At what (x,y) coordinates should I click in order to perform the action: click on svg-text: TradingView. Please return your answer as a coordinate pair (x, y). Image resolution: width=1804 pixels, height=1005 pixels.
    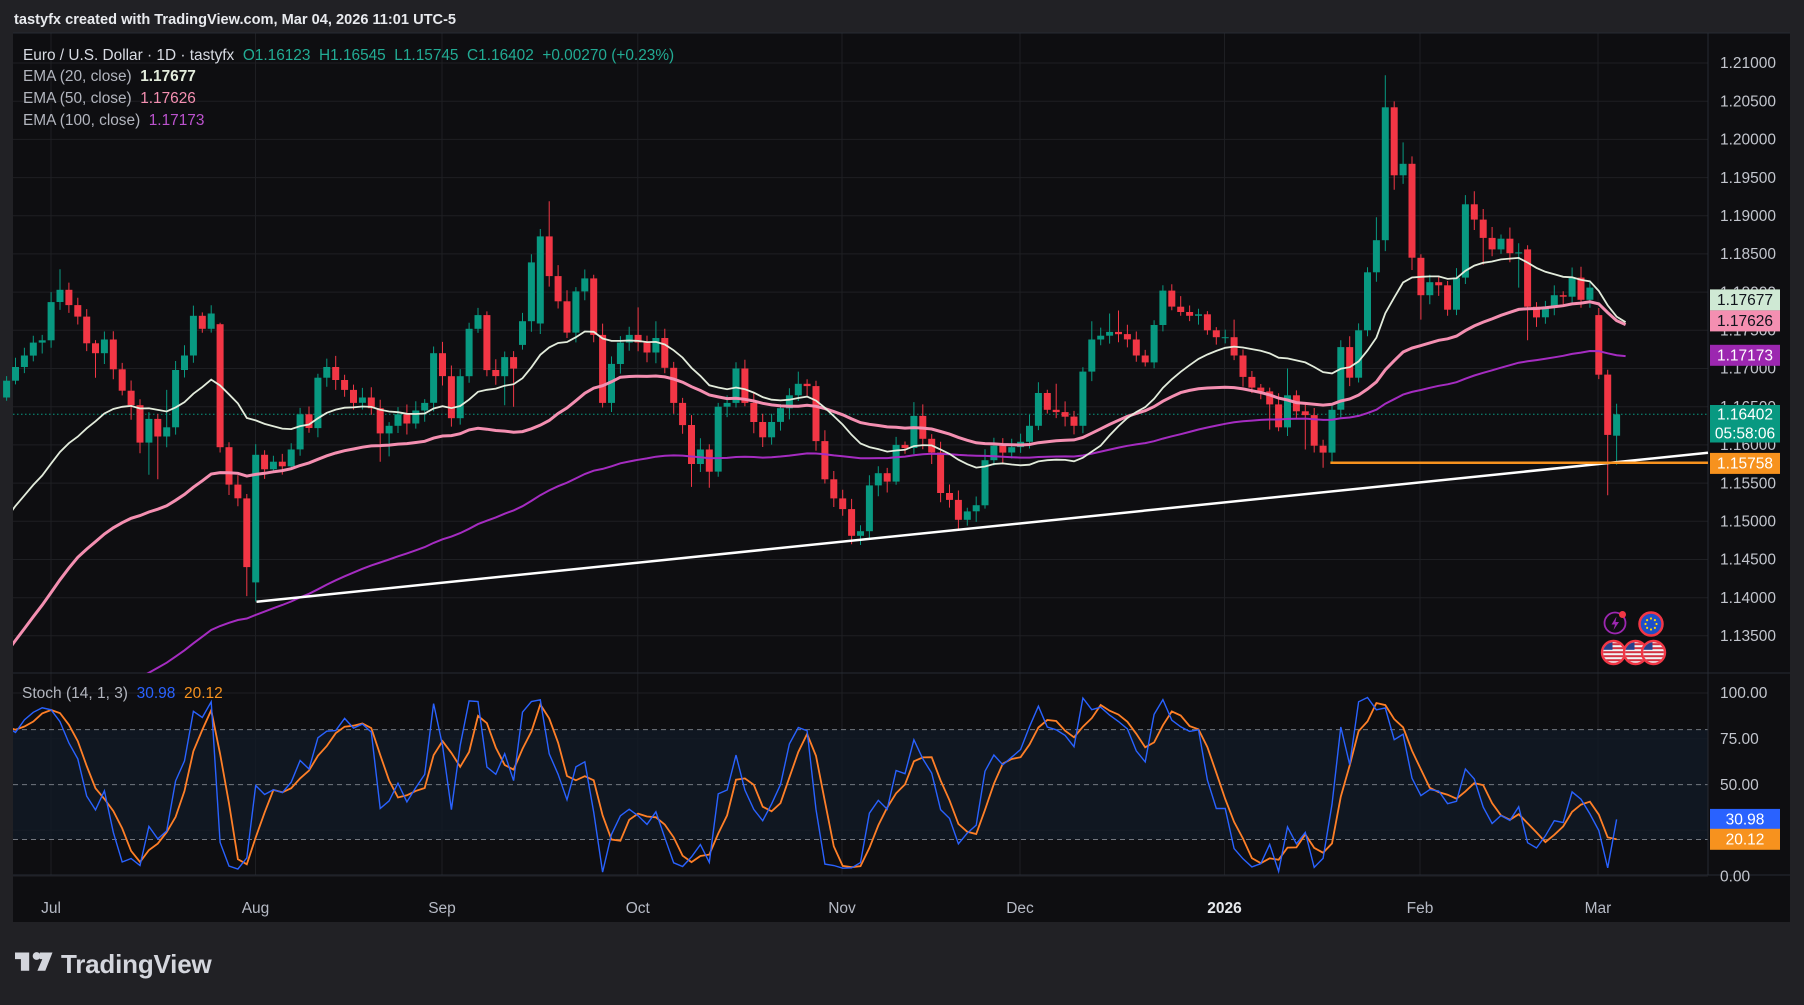
    Looking at the image, I should click on (136, 964).